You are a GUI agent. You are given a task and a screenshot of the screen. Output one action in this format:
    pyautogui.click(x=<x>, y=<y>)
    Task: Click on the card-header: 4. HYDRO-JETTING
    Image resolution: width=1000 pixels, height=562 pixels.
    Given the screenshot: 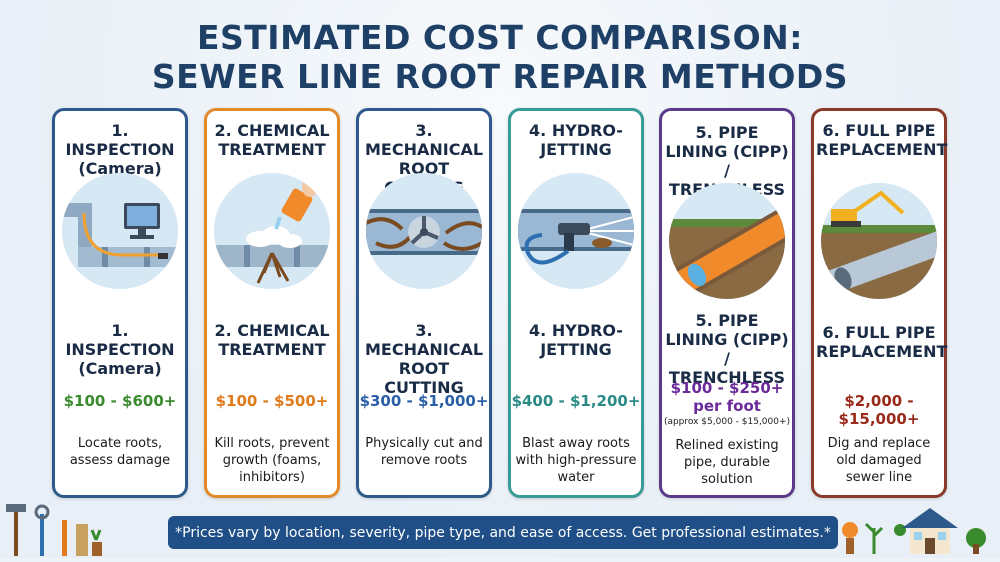 What is the action you would take?
    pyautogui.click(x=576, y=140)
    